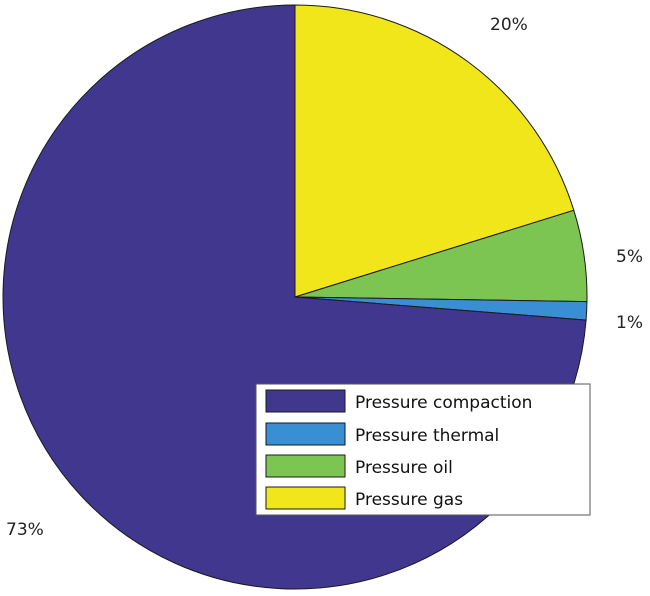  What do you see at coordinates (305, 498) in the screenshot?
I see `legend-swatch-gas` at bounding box center [305, 498].